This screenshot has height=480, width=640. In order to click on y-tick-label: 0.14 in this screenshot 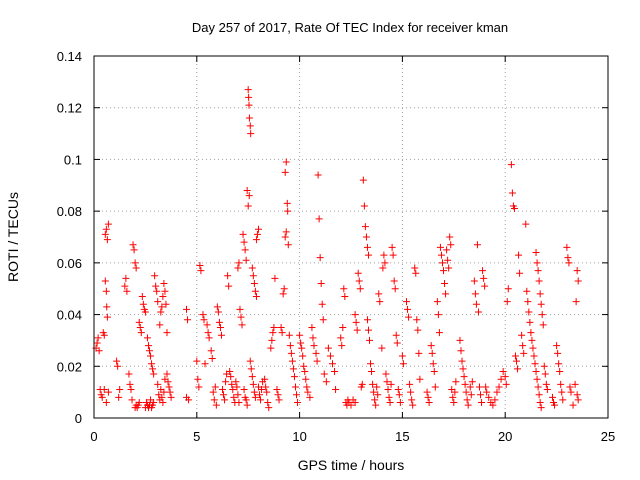, I will do `click(69, 56)`.